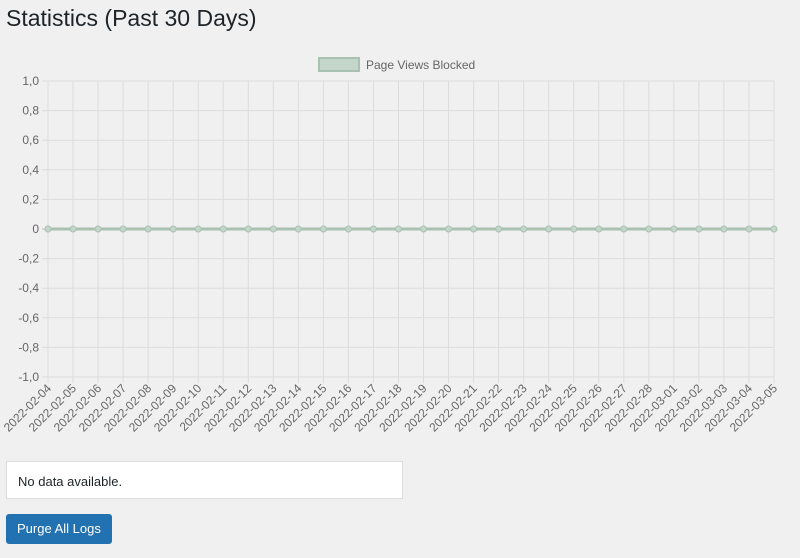 The width and height of the screenshot is (800, 558). Describe the element at coordinates (131, 18) in the screenshot. I see `page-title: Statistics (Past 30 Days)` at that location.